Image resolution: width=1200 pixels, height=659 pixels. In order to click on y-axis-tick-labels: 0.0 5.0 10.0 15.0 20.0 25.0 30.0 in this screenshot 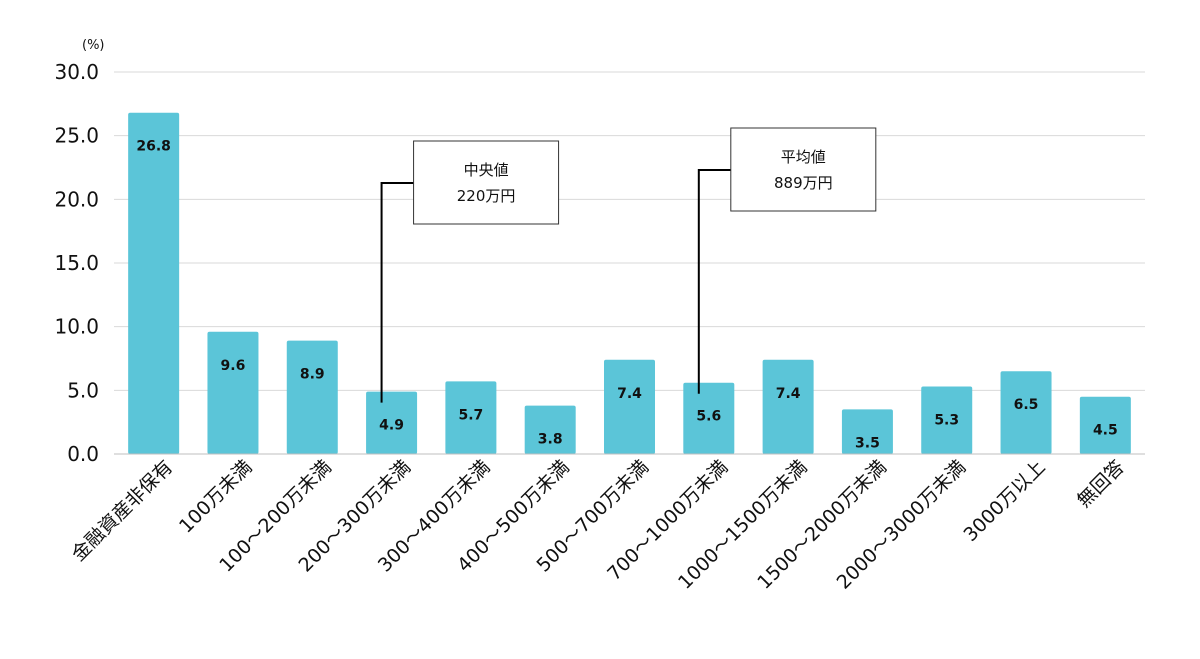, I will do `click(76, 263)`.